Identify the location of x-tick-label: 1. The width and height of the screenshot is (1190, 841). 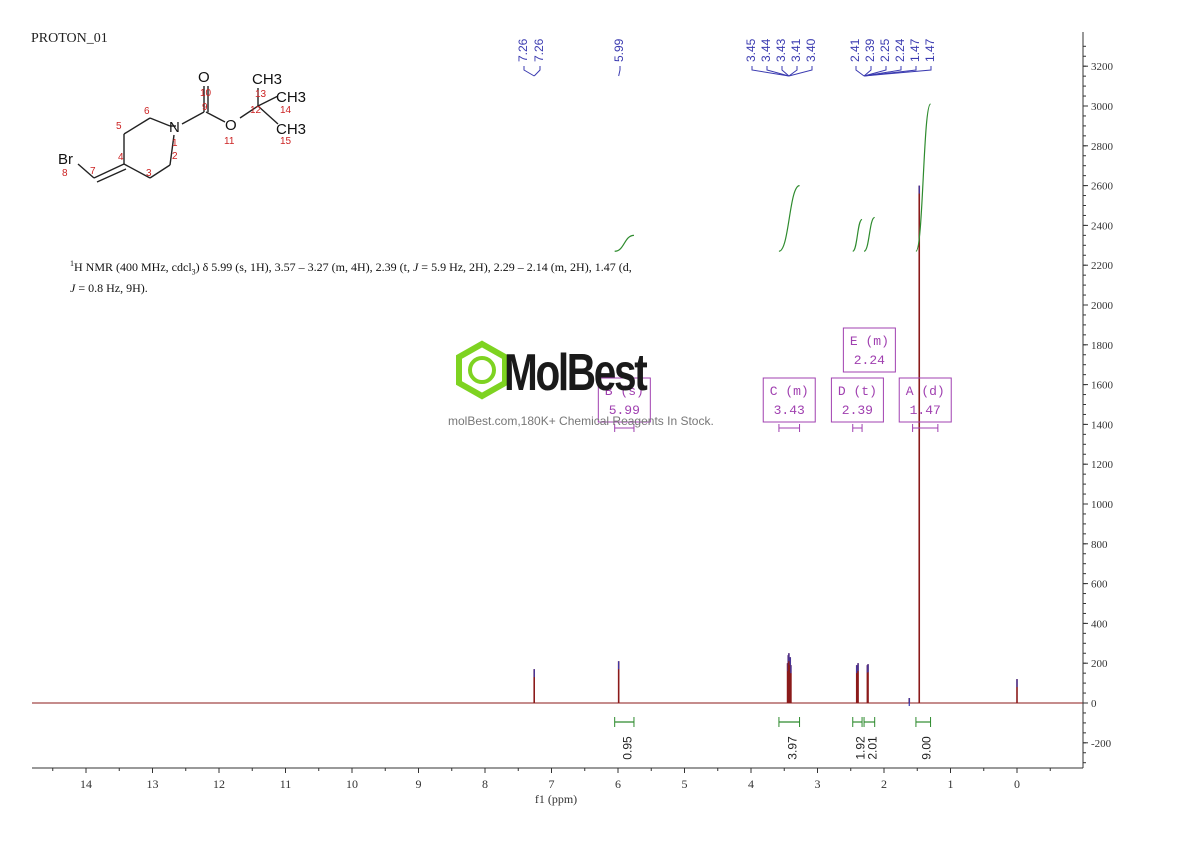
(951, 784).